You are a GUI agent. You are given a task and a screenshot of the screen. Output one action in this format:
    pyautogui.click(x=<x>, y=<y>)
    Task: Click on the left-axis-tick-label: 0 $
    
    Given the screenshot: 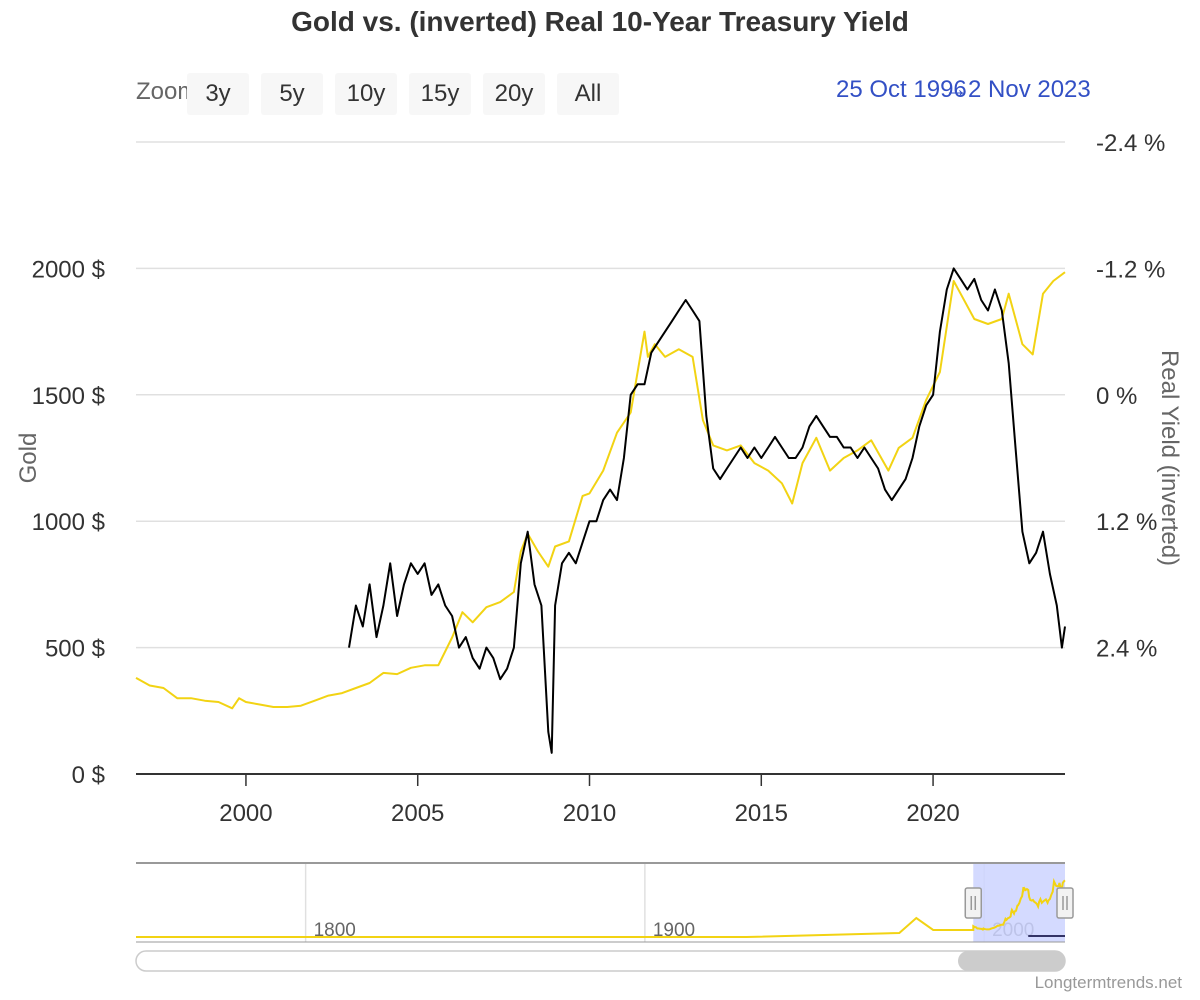 What is the action you would take?
    pyautogui.click(x=88, y=775)
    